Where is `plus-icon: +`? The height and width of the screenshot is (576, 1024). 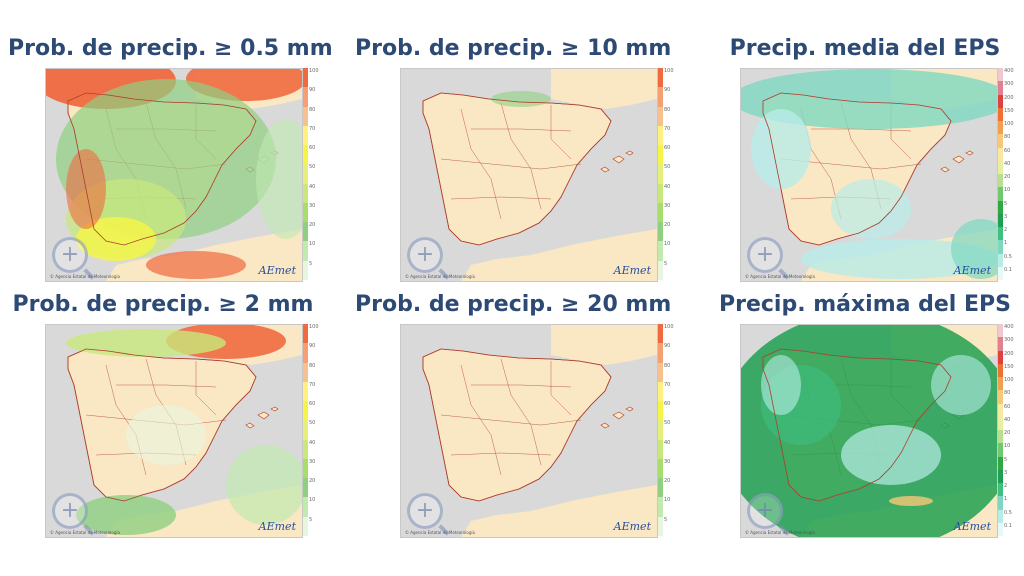
plus-icon: + is located at coordinates (765, 254).